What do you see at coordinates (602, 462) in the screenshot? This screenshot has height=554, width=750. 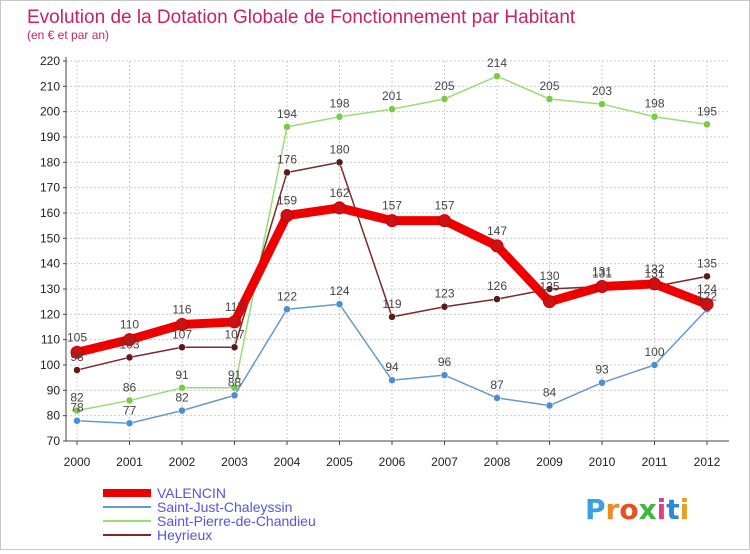 I see `x-tick-label: 2010` at bounding box center [602, 462].